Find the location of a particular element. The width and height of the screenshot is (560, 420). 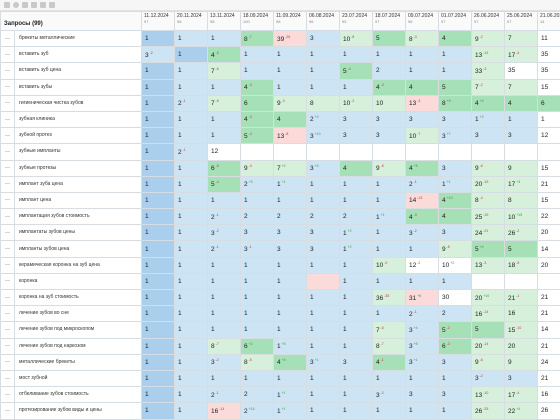

link-icon is located at coordinates (34, 5).